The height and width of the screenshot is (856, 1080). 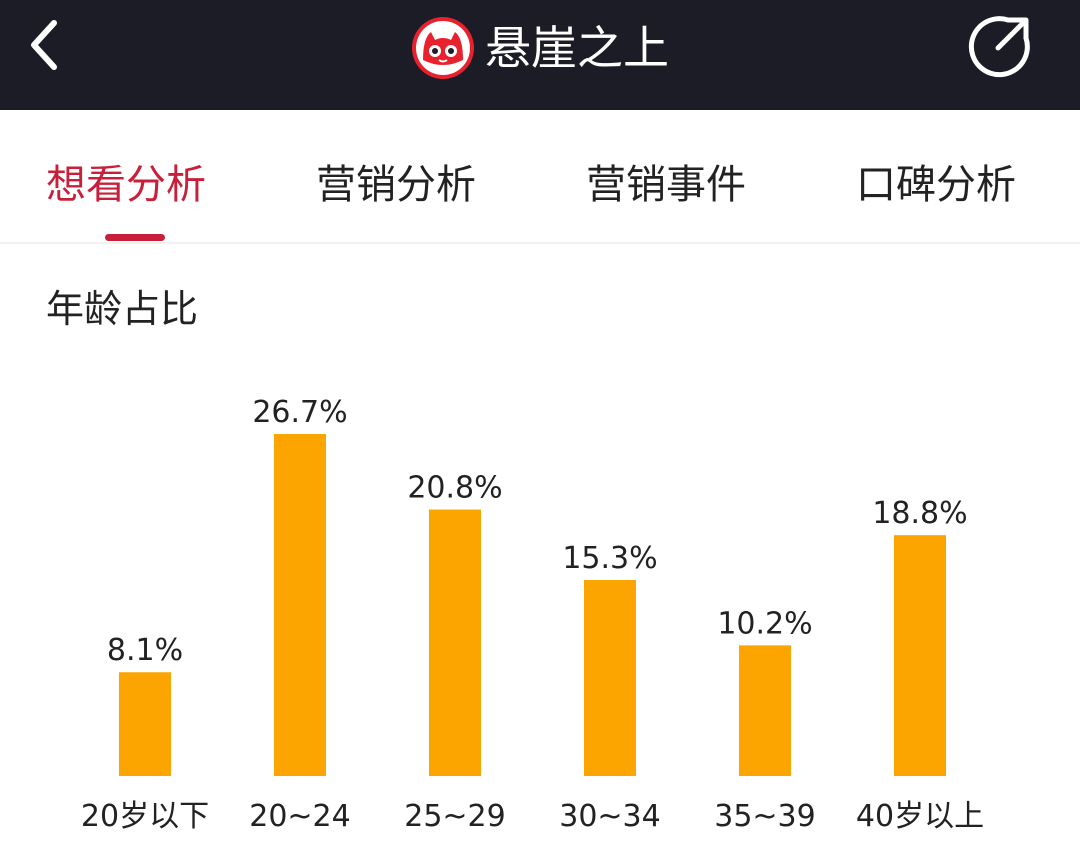 What do you see at coordinates (454, 488) in the screenshot?
I see `value-label-2: 20.8%` at bounding box center [454, 488].